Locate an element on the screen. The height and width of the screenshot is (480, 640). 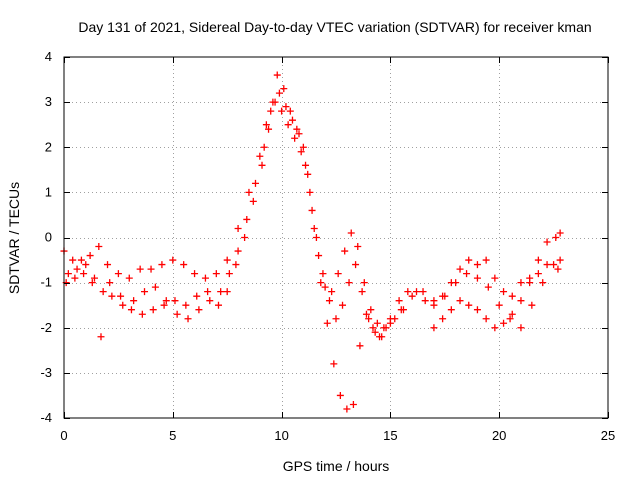
y-tick-label: 1 is located at coordinates (48, 191).